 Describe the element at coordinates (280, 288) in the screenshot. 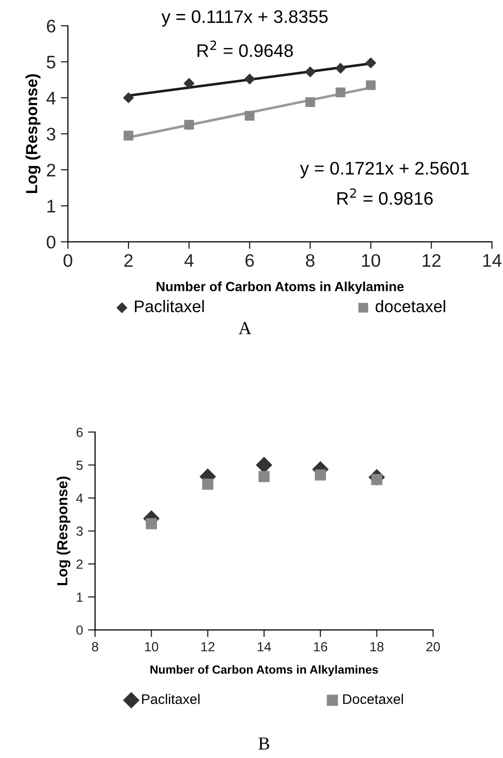

I see `x-axis-title: Number of Carbon Atoms in Alkylamine` at that location.